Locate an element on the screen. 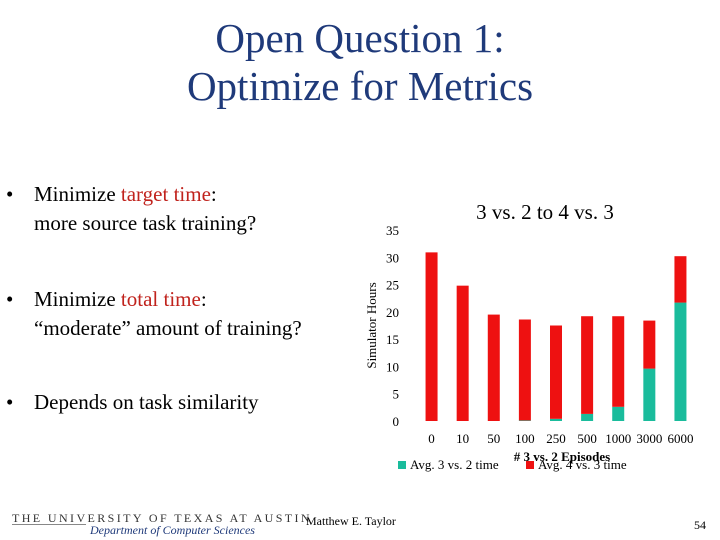 This screenshot has width=720, height=540. bullet-line2: “moderate” amount of training? is located at coordinates (168, 328).